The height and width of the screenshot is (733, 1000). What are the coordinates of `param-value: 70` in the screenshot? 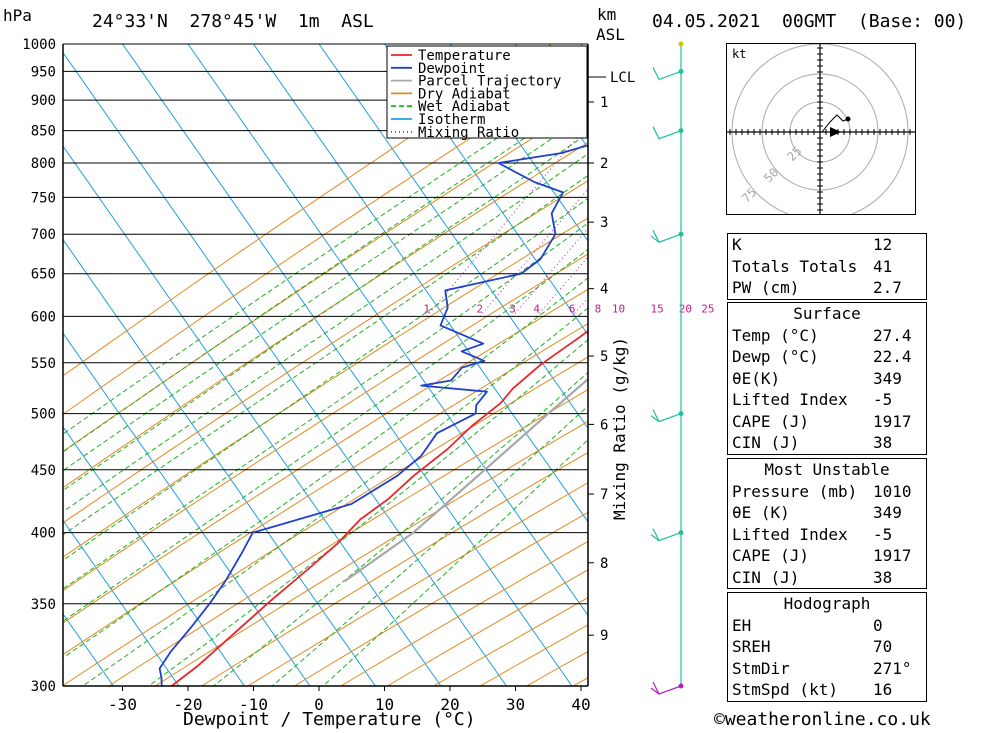 It's located at (883, 646).